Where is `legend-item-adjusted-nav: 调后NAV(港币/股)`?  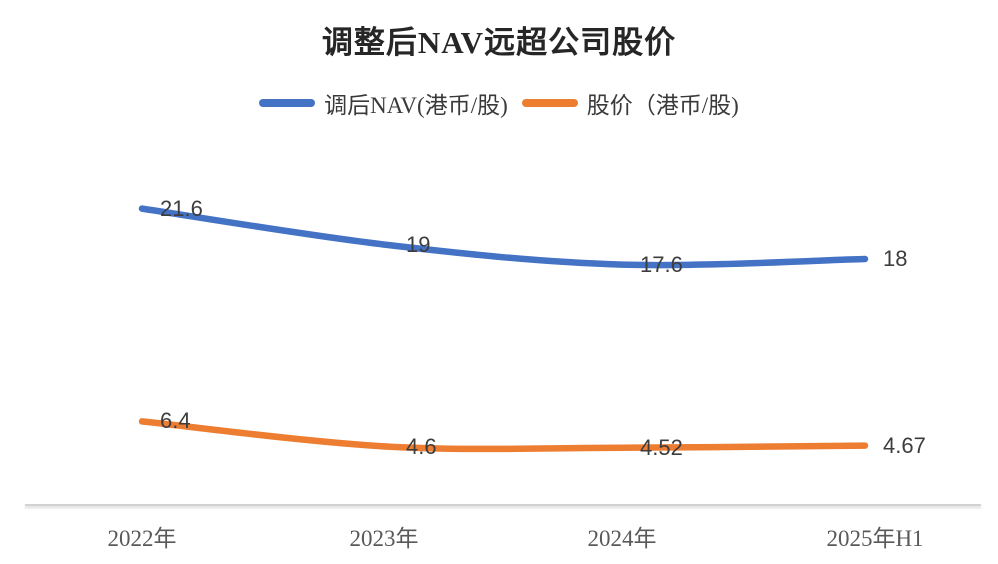
legend-item-adjusted-nav: 调后NAV(港币/股) is located at coordinates (383, 103).